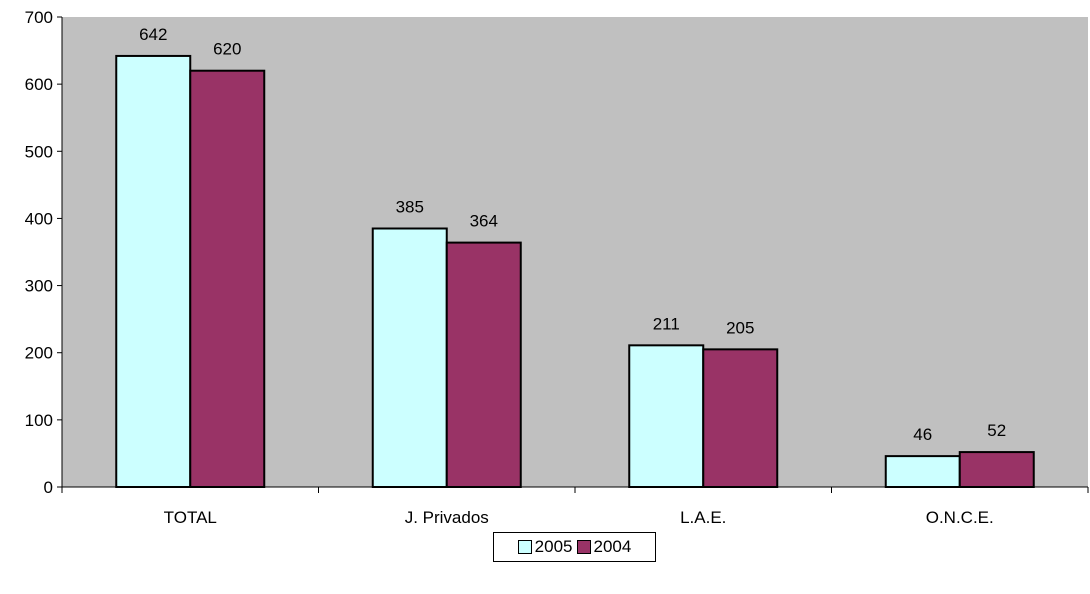 This screenshot has height=594, width=1090. What do you see at coordinates (39, 286) in the screenshot?
I see `y-tick-label: 300` at bounding box center [39, 286].